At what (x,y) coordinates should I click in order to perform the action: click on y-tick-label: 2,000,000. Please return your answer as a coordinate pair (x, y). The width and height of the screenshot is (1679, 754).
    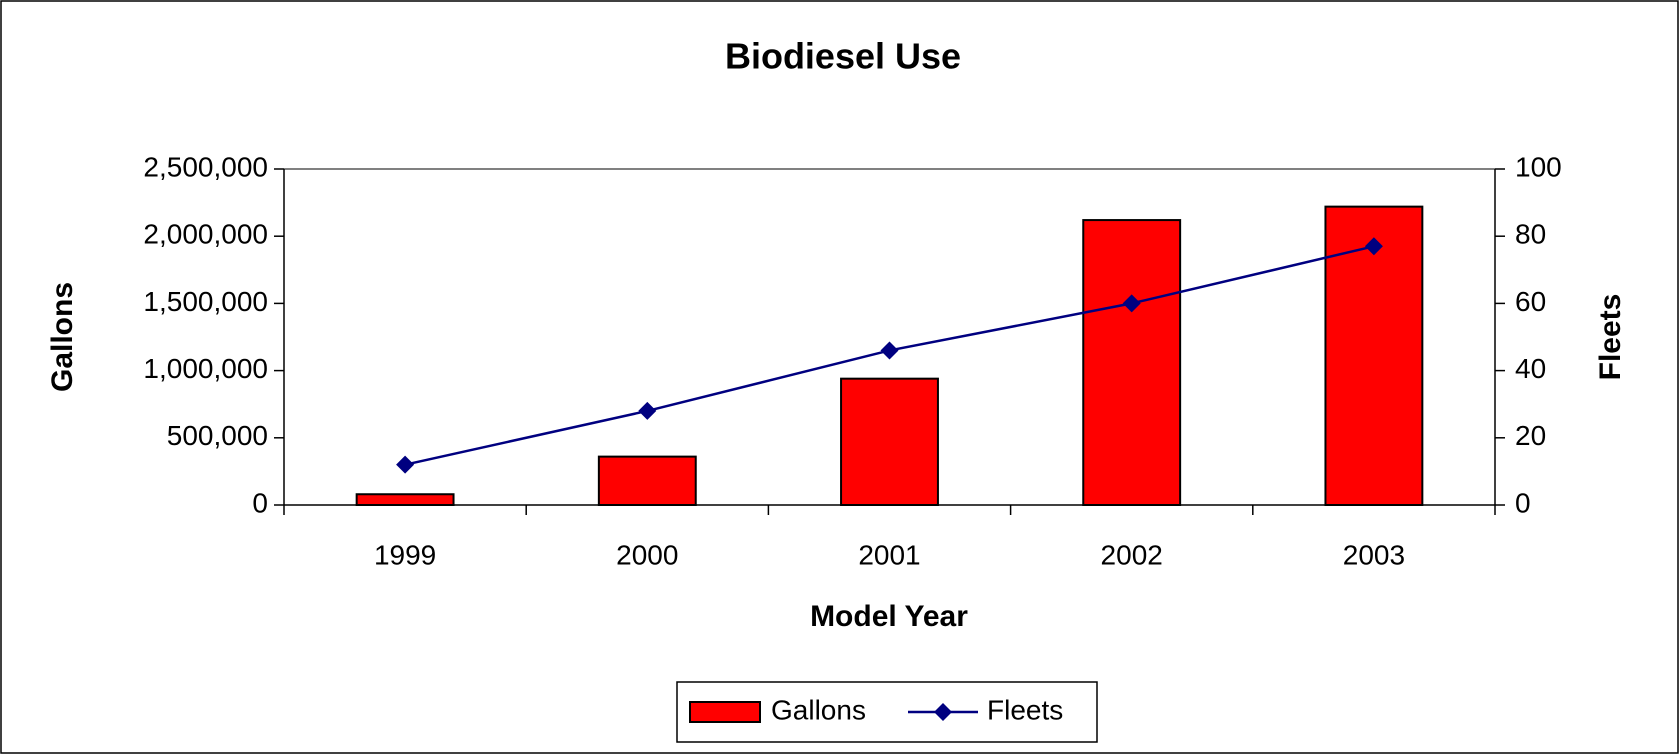
    Looking at the image, I should click on (205, 234).